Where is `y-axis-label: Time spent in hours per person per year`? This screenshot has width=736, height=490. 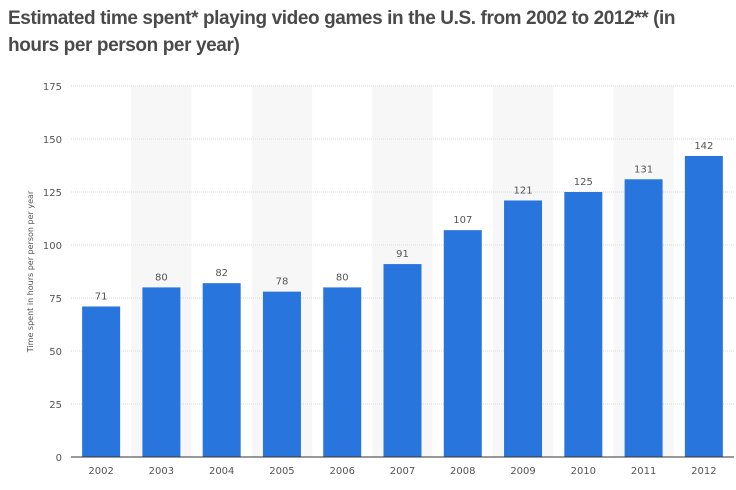 y-axis-label: Time spent in hours per person per year is located at coordinates (30, 271).